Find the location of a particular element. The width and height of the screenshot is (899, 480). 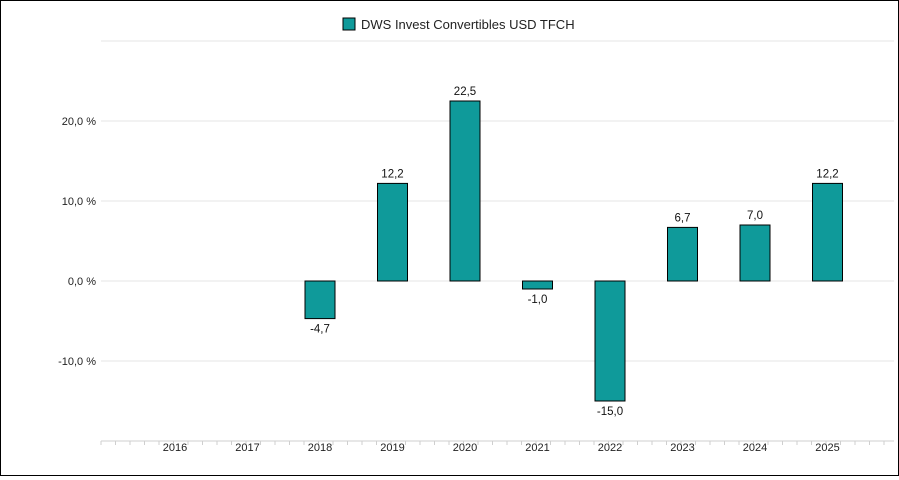

x-tick-label-2020: 2020 is located at coordinates (465, 448).